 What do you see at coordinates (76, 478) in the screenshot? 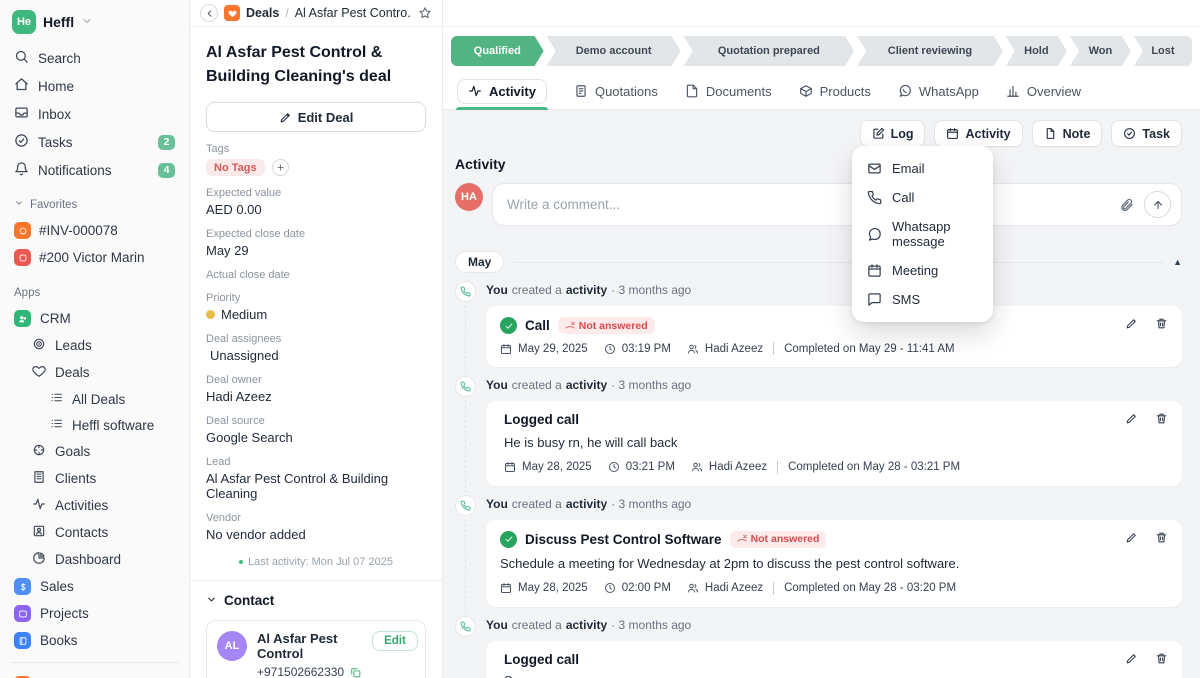
I see `item-label: Clients` at bounding box center [76, 478].